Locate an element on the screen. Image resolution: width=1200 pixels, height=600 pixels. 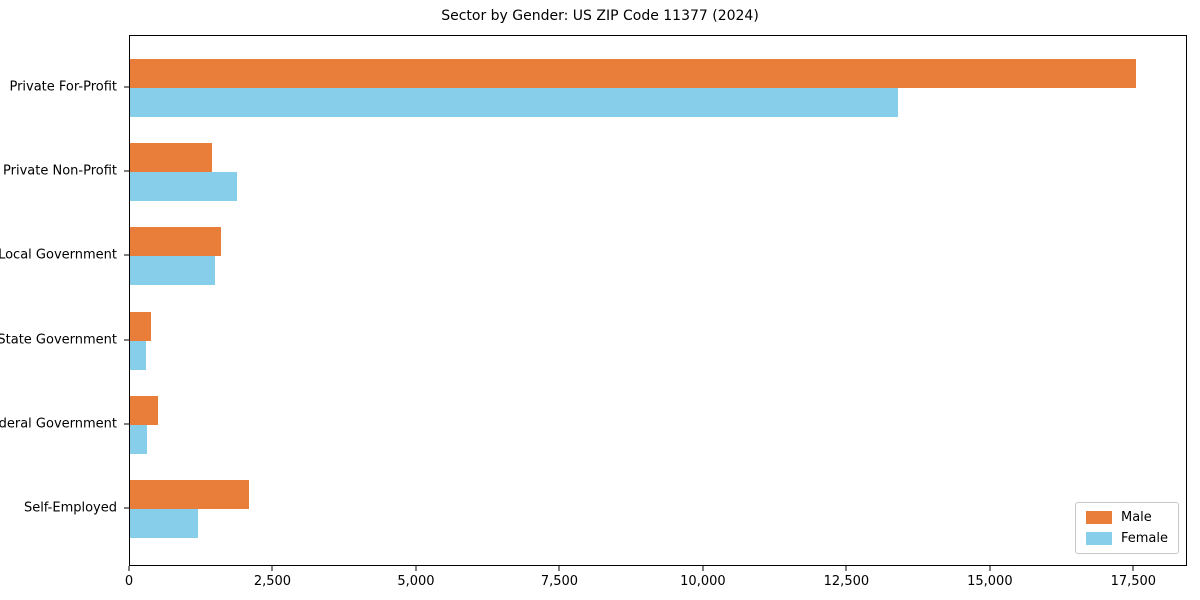
y-tick-1: Private For-Profit is located at coordinates (69, 87).